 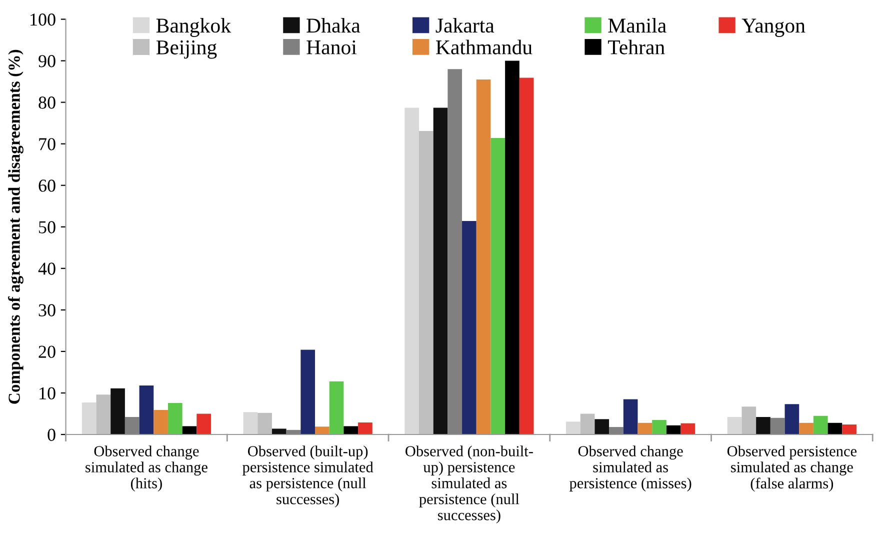 What do you see at coordinates (47, 102) in the screenshot?
I see `y-tick-label: 80` at bounding box center [47, 102].